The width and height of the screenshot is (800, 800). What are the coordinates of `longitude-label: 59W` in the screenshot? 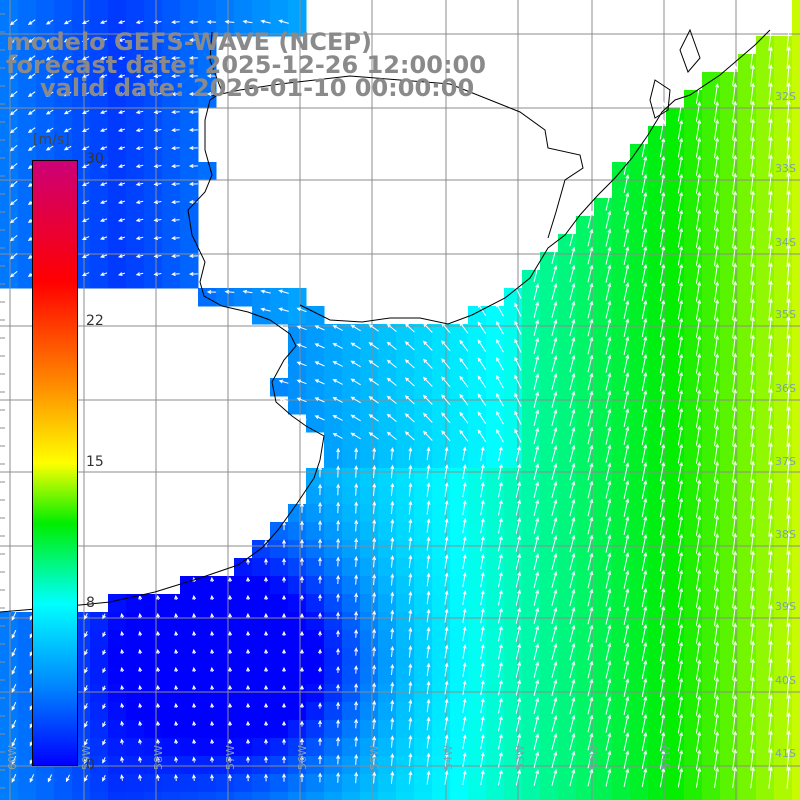 It's located at (86, 757).